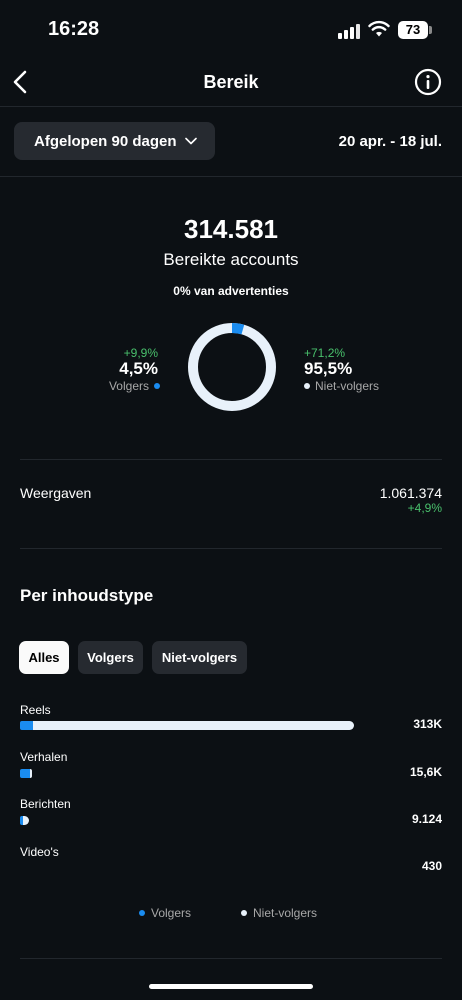  I want to click on content-type-title: Per inhoudstype, so click(87, 595).